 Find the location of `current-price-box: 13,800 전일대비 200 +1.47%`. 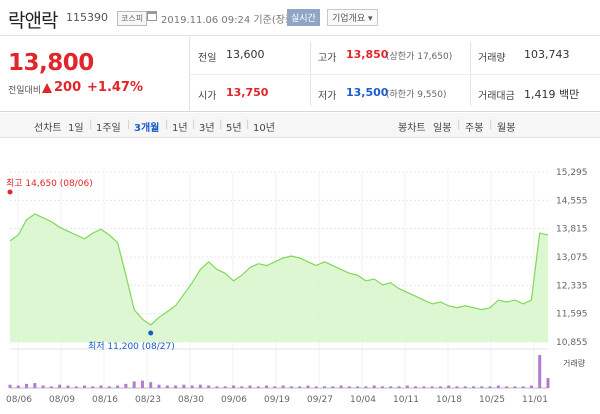

current-price-box: 13,800 전일대비 200 +1.47% is located at coordinates (95, 74).